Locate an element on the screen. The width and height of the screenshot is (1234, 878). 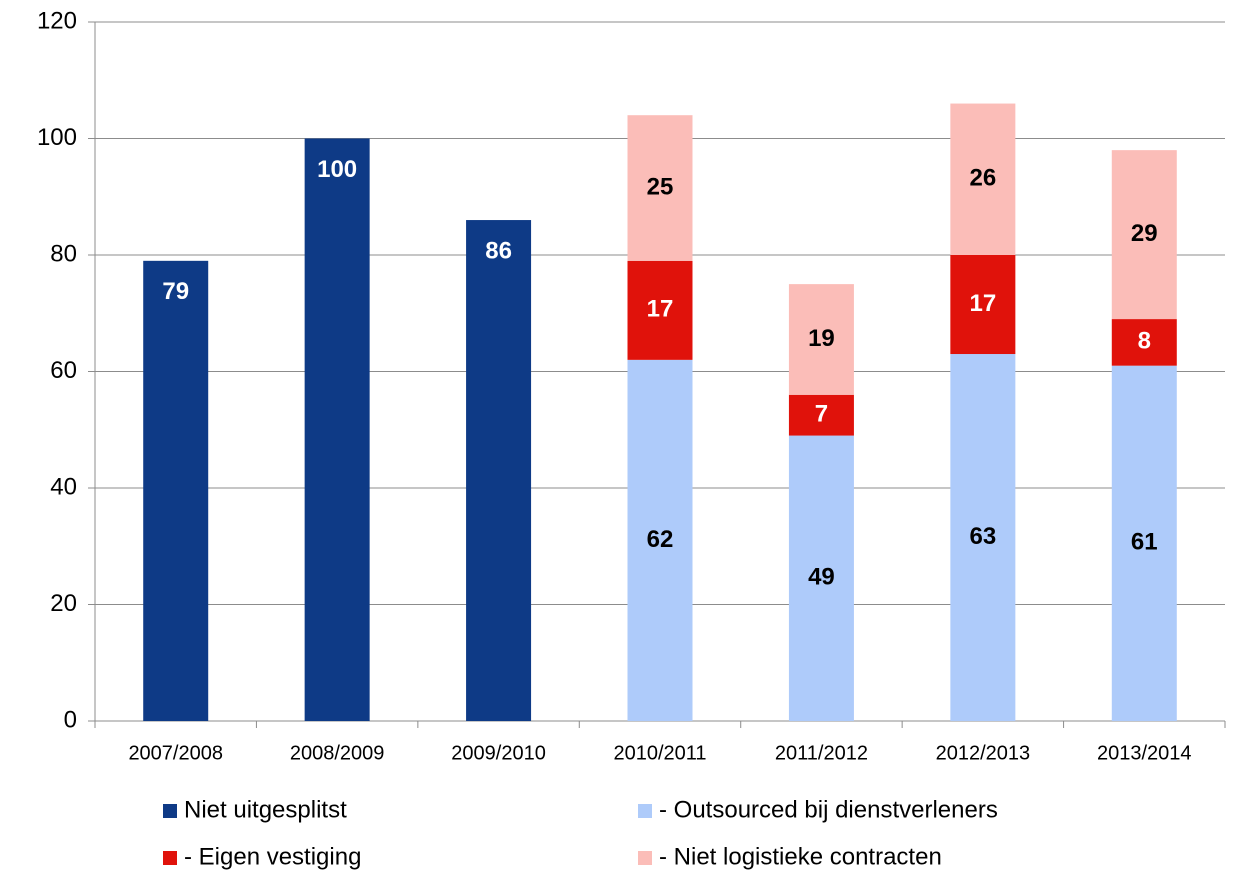
data-label: 8 is located at coordinates (1144, 341).